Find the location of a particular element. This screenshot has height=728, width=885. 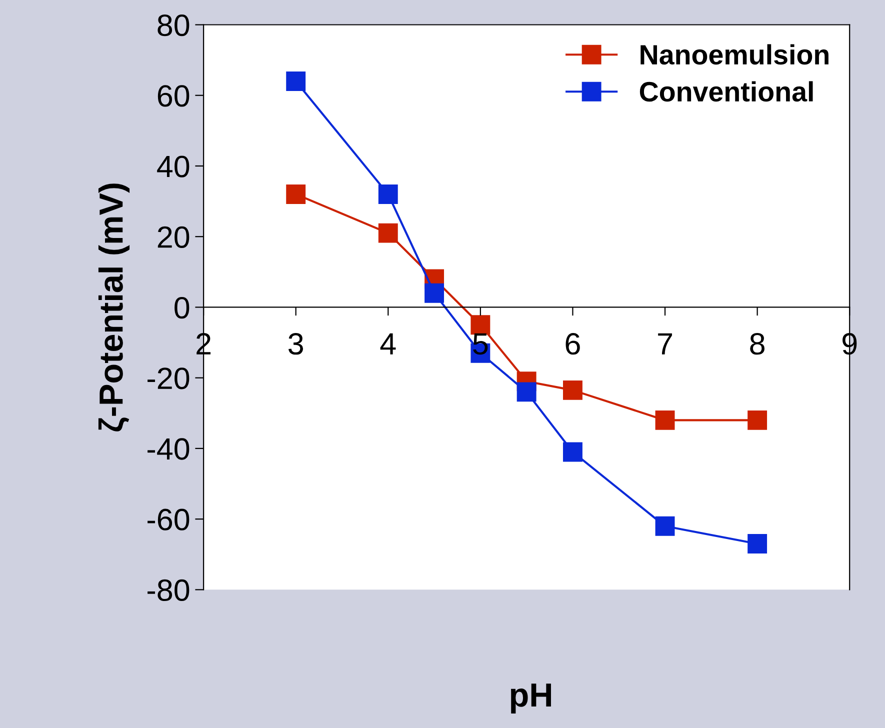

y-tick-label: 0 is located at coordinates (182, 307).